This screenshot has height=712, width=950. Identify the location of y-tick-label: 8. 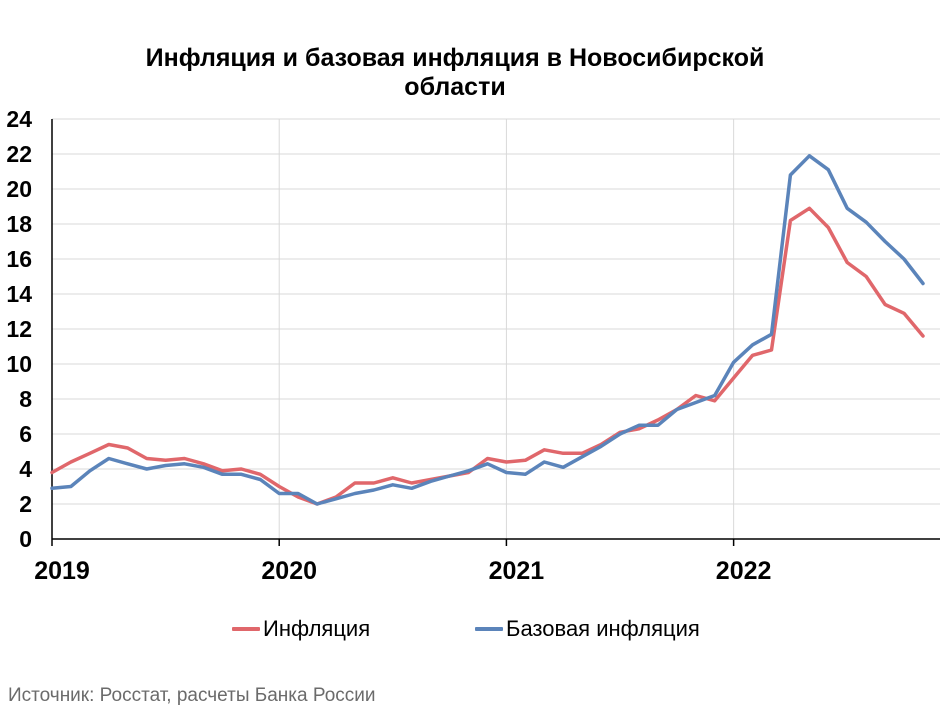
(25, 399).